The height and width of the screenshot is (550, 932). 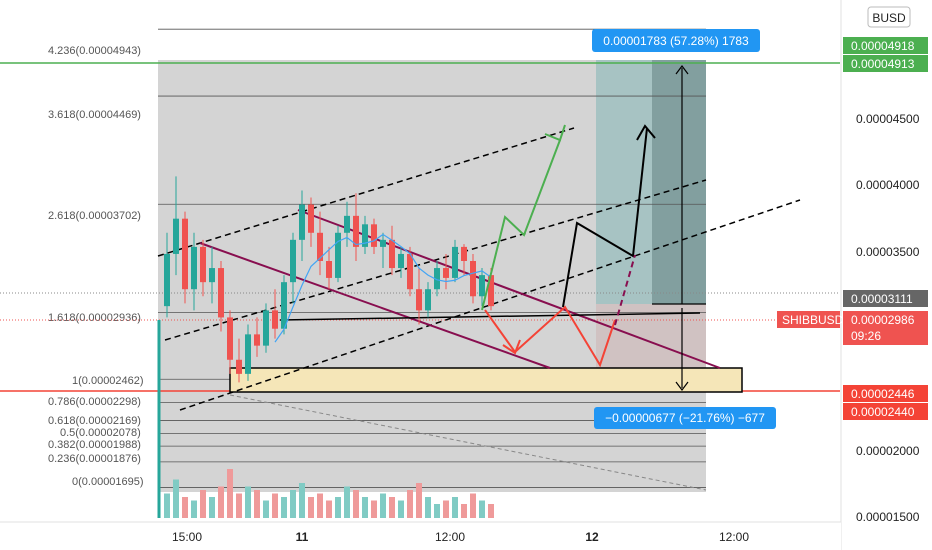 I want to click on projection-dashed, so click(x=625, y=290).